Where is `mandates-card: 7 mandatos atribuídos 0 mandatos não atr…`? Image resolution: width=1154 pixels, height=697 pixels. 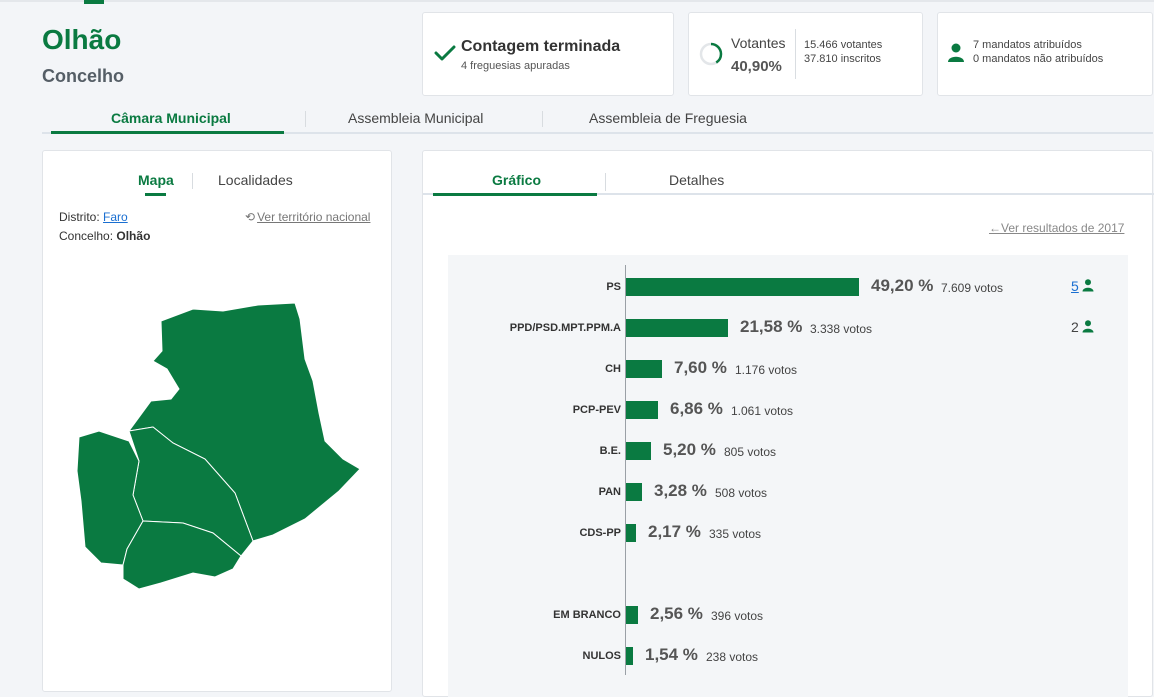
mandates-card: 7 mandatos atribuídos 0 mandatos não atr… is located at coordinates (1045, 54).